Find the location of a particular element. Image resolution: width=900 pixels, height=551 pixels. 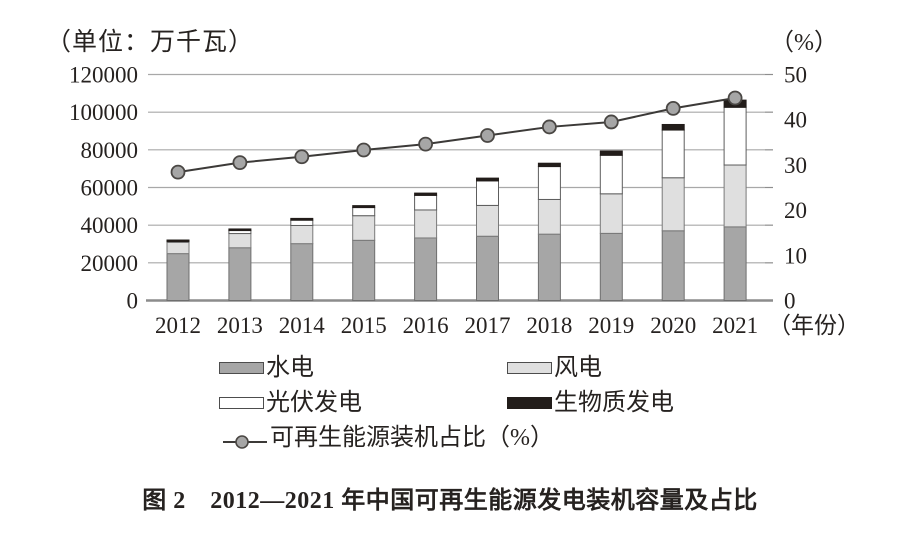

left-axis-tick-label: 80000 is located at coordinates (110, 150).